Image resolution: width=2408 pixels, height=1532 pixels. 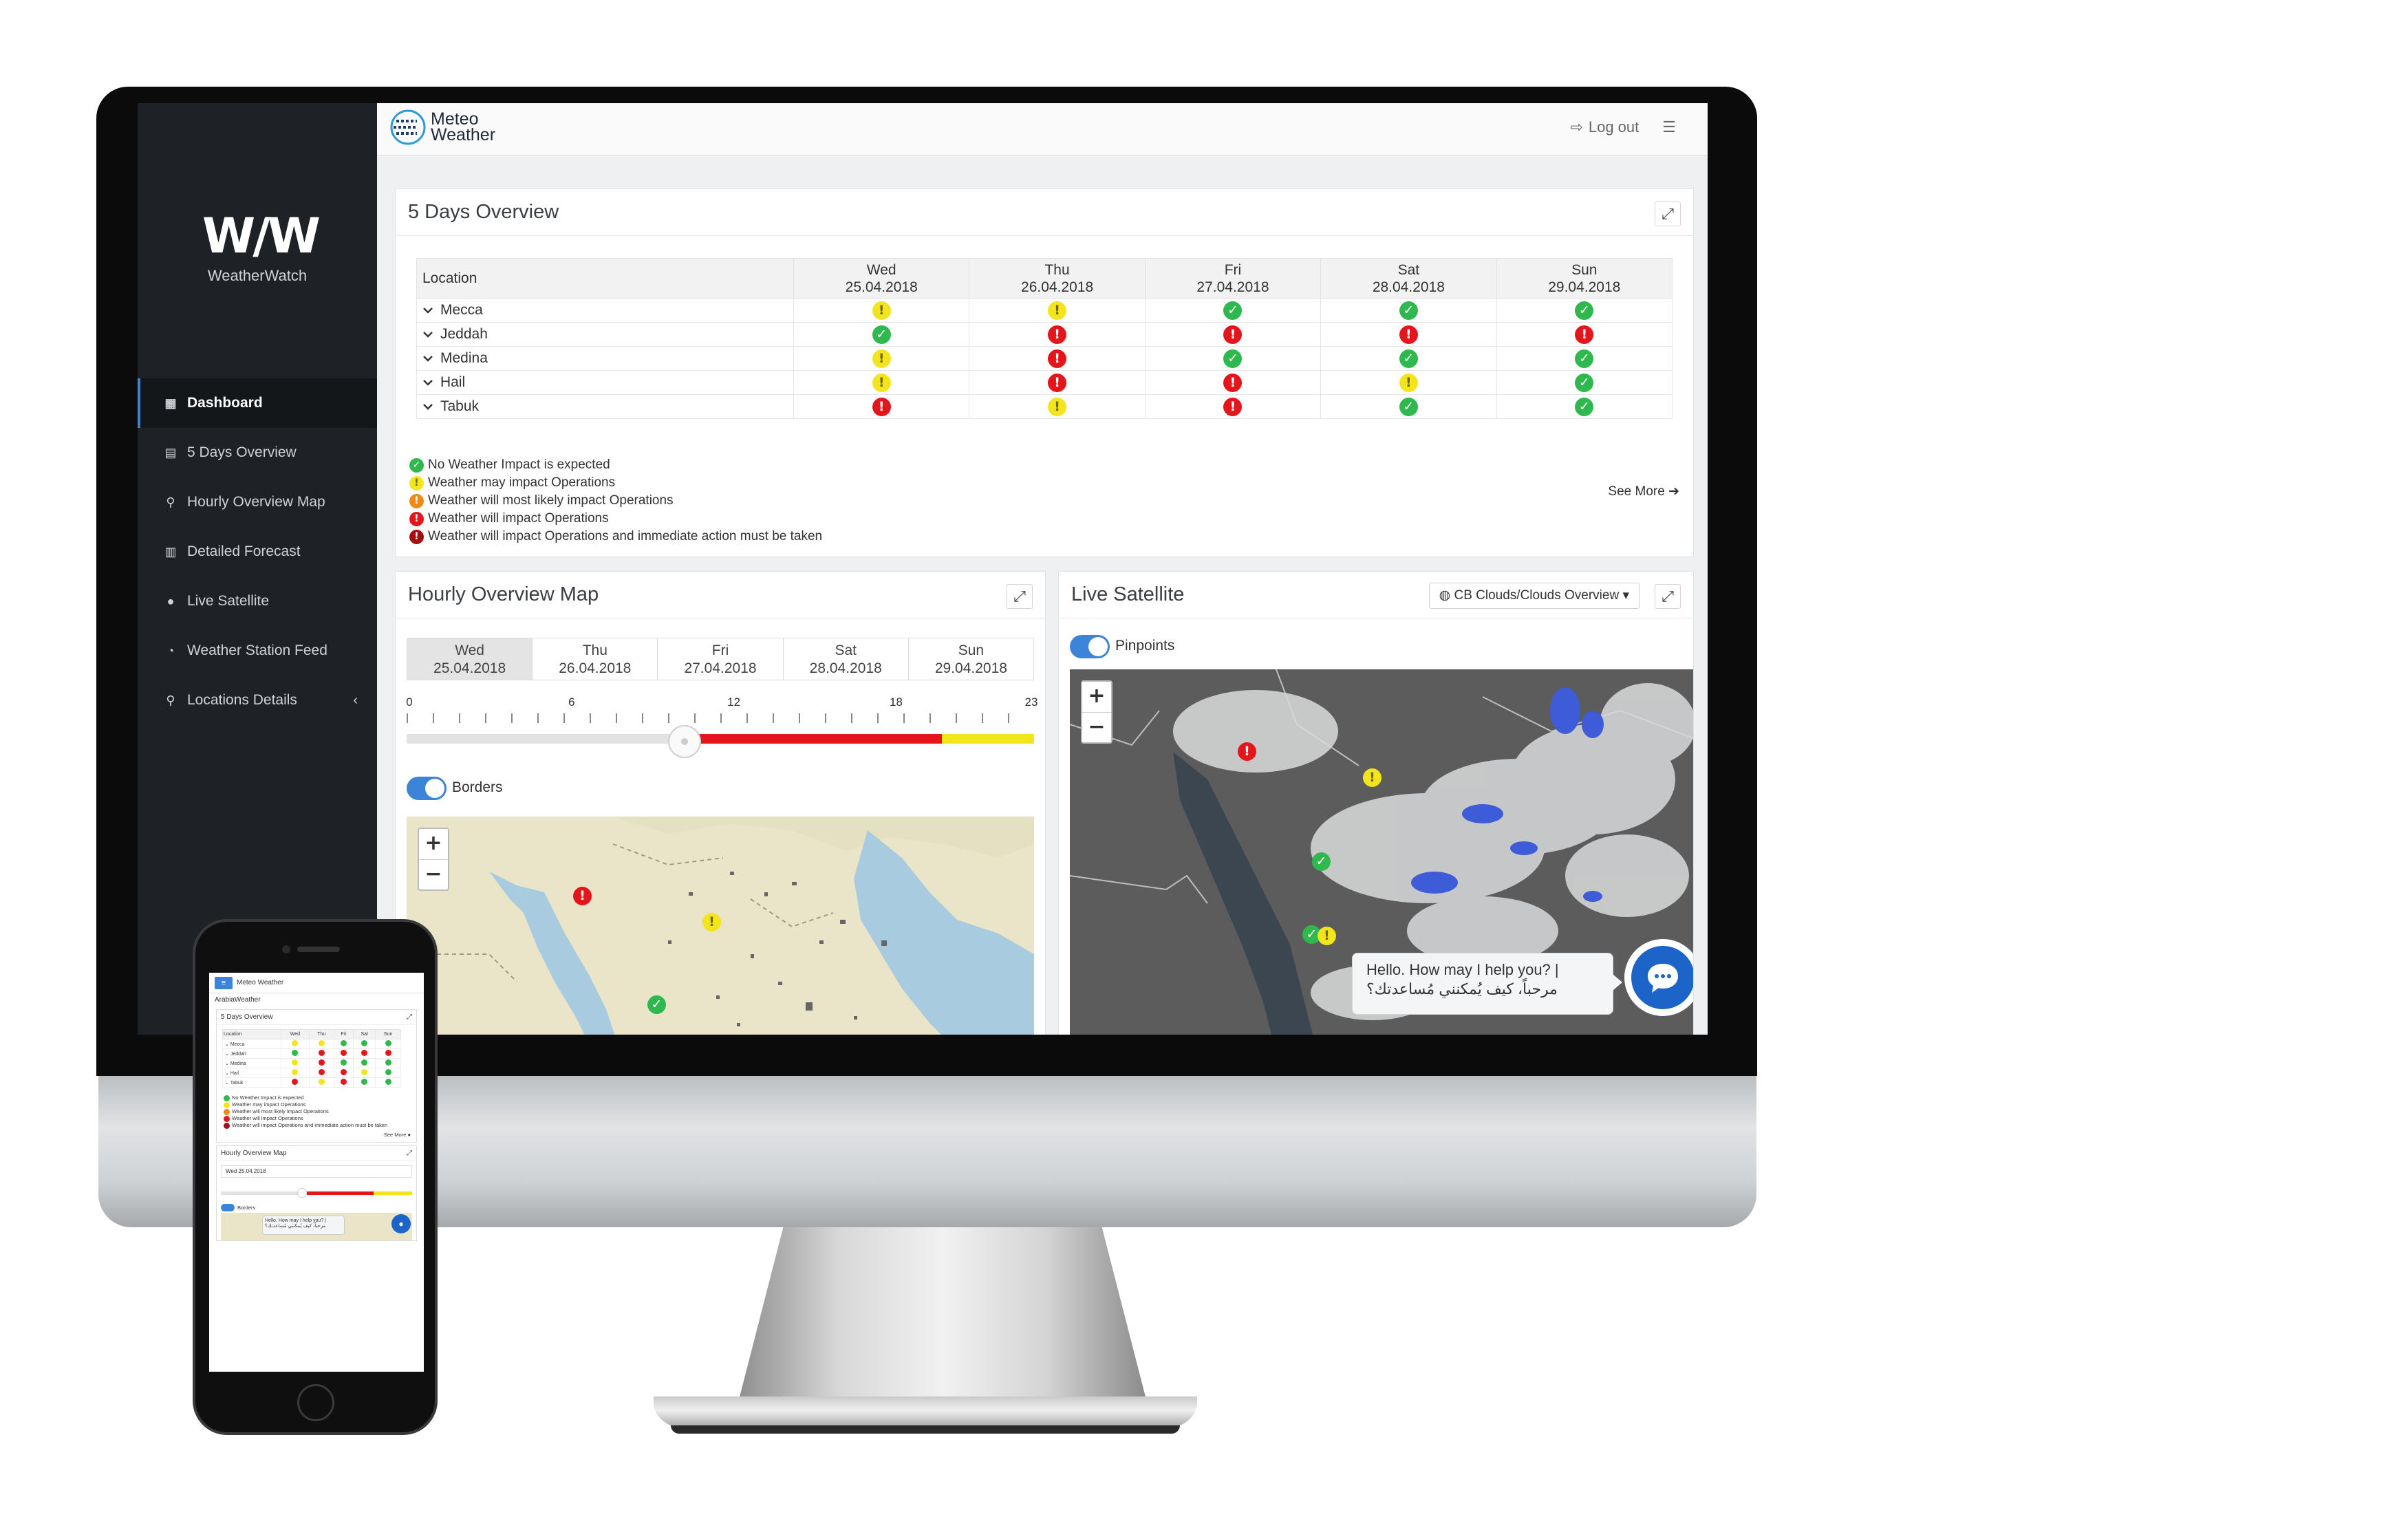 What do you see at coordinates (257, 551) in the screenshot?
I see `sidebar-item-detailed-forecast: ▥ Detailed Forecast` at bounding box center [257, 551].